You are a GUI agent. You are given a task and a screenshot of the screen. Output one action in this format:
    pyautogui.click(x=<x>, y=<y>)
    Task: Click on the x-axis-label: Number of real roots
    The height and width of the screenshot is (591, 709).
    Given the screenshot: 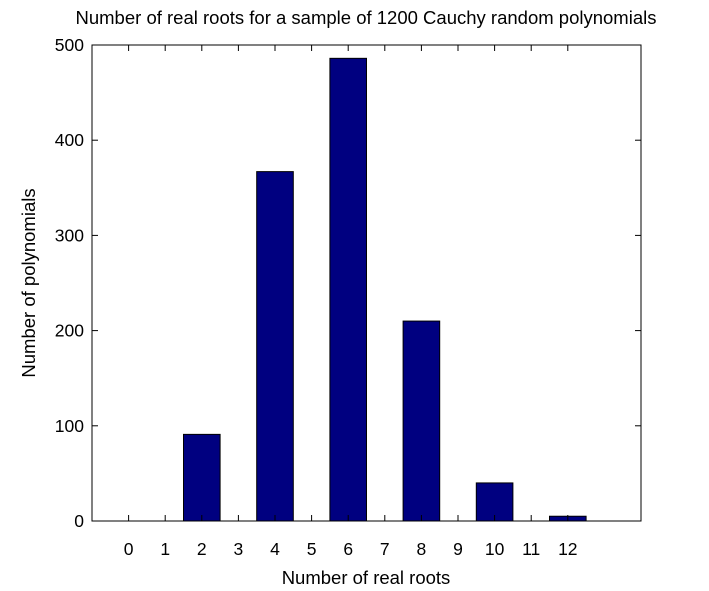 What is the action you would take?
    pyautogui.click(x=366, y=577)
    